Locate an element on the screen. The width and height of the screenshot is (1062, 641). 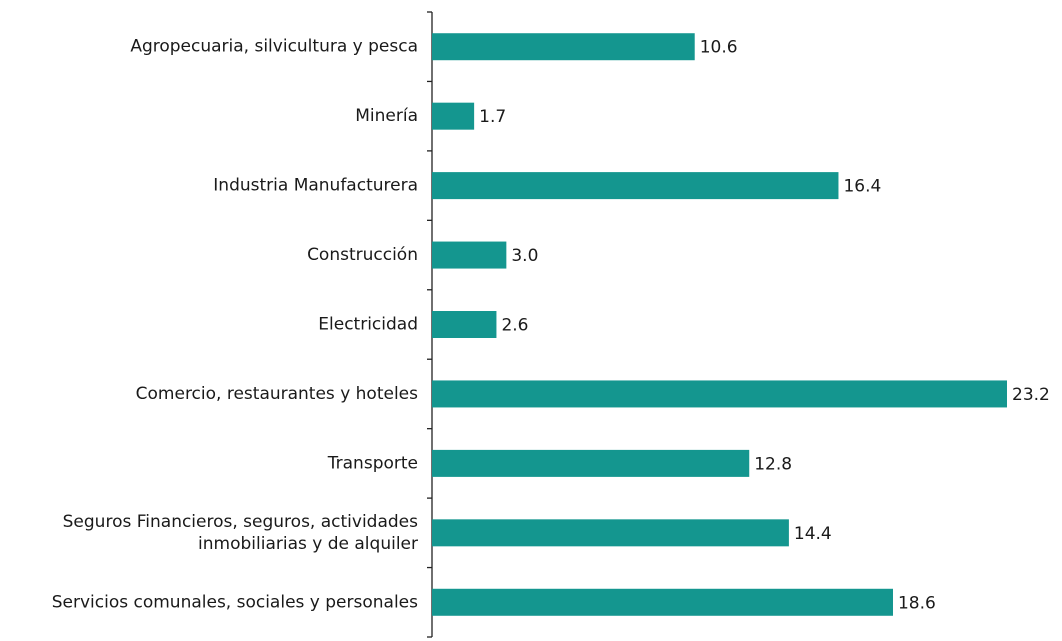
value-label: 1.7 is located at coordinates (492, 117).